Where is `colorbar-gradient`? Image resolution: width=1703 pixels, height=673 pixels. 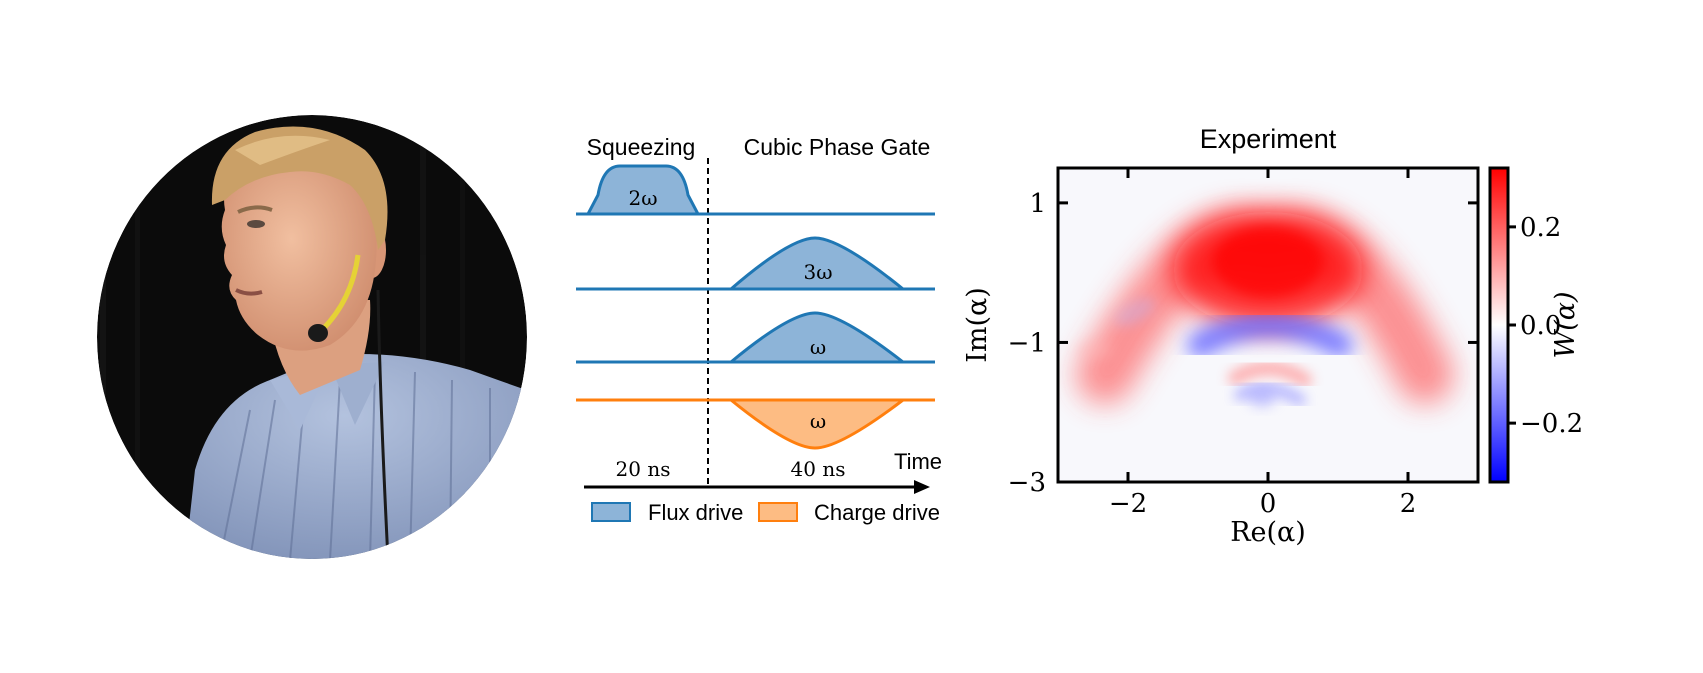
colorbar-gradient is located at coordinates (1499, 325).